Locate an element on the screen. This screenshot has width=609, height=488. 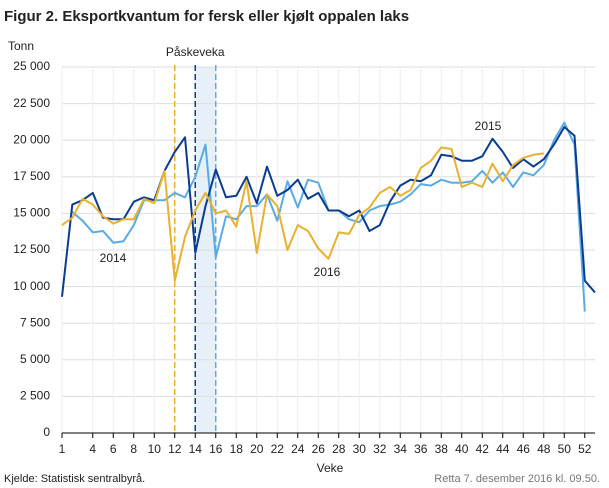
y-tick-label: 5 000 is located at coordinates (35, 359).